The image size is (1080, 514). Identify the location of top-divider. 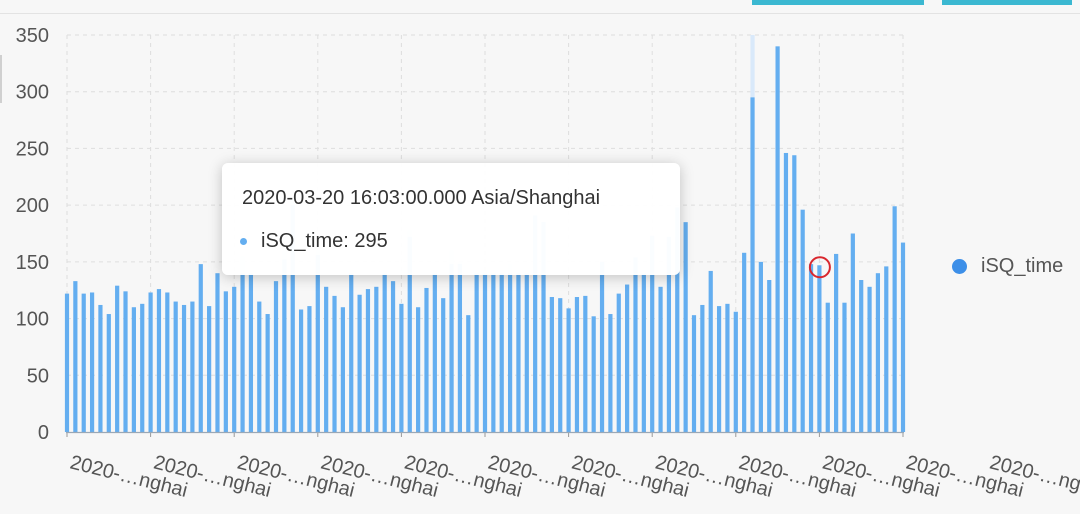
(540, 13).